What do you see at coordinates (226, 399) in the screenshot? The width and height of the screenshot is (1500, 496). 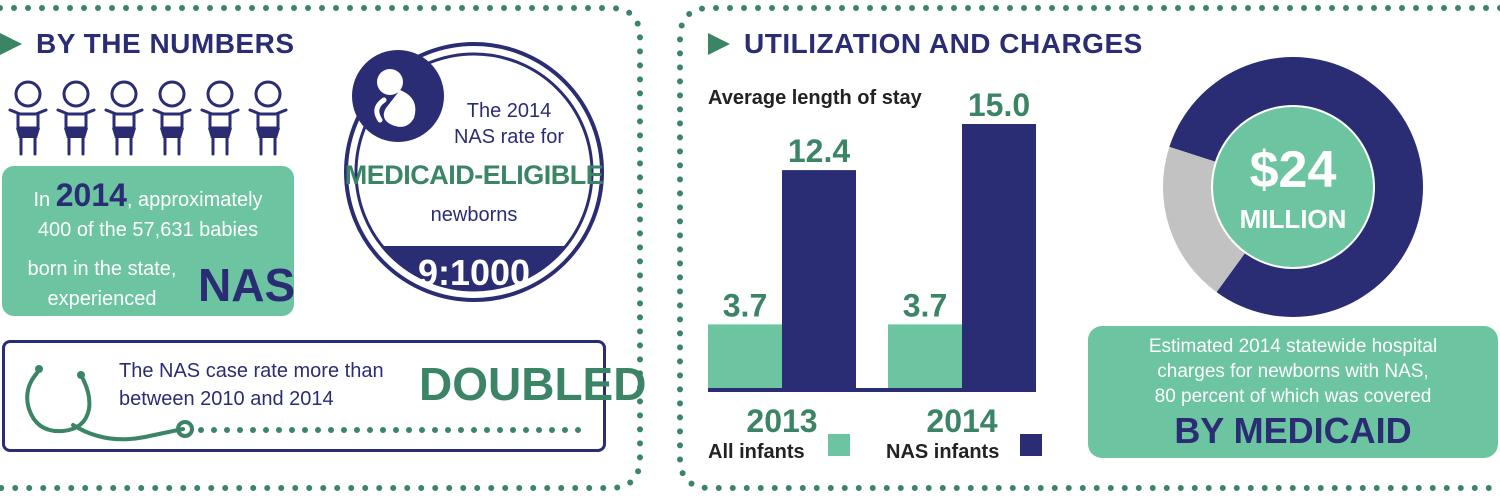 I see `doubled-line-2: between 2010 and 2014` at bounding box center [226, 399].